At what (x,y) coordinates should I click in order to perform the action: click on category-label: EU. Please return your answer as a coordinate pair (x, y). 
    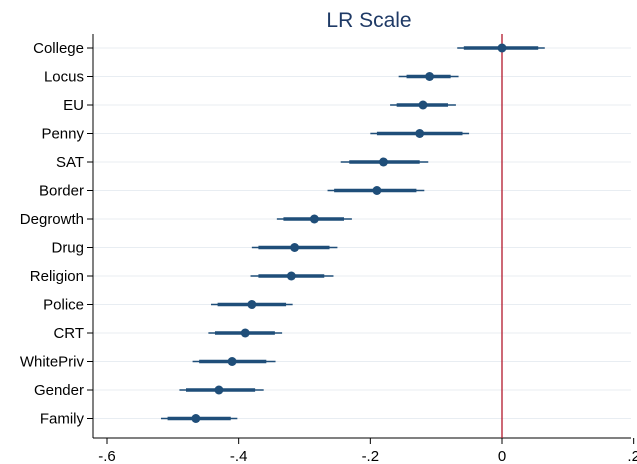
    Looking at the image, I should click on (73, 105).